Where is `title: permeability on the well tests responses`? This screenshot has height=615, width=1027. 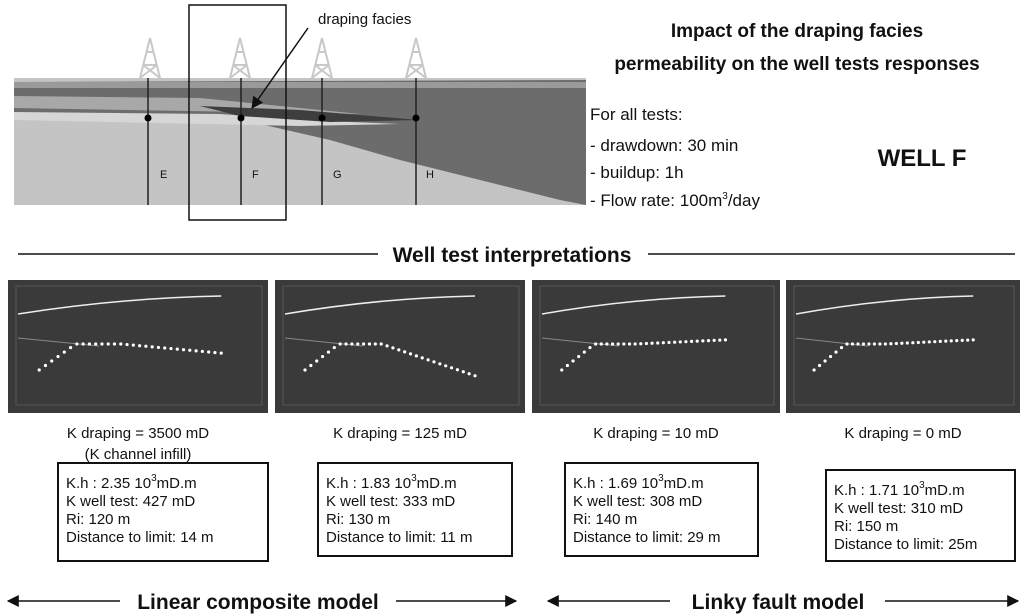
title: permeability on the well tests responses is located at coordinates (796, 64).